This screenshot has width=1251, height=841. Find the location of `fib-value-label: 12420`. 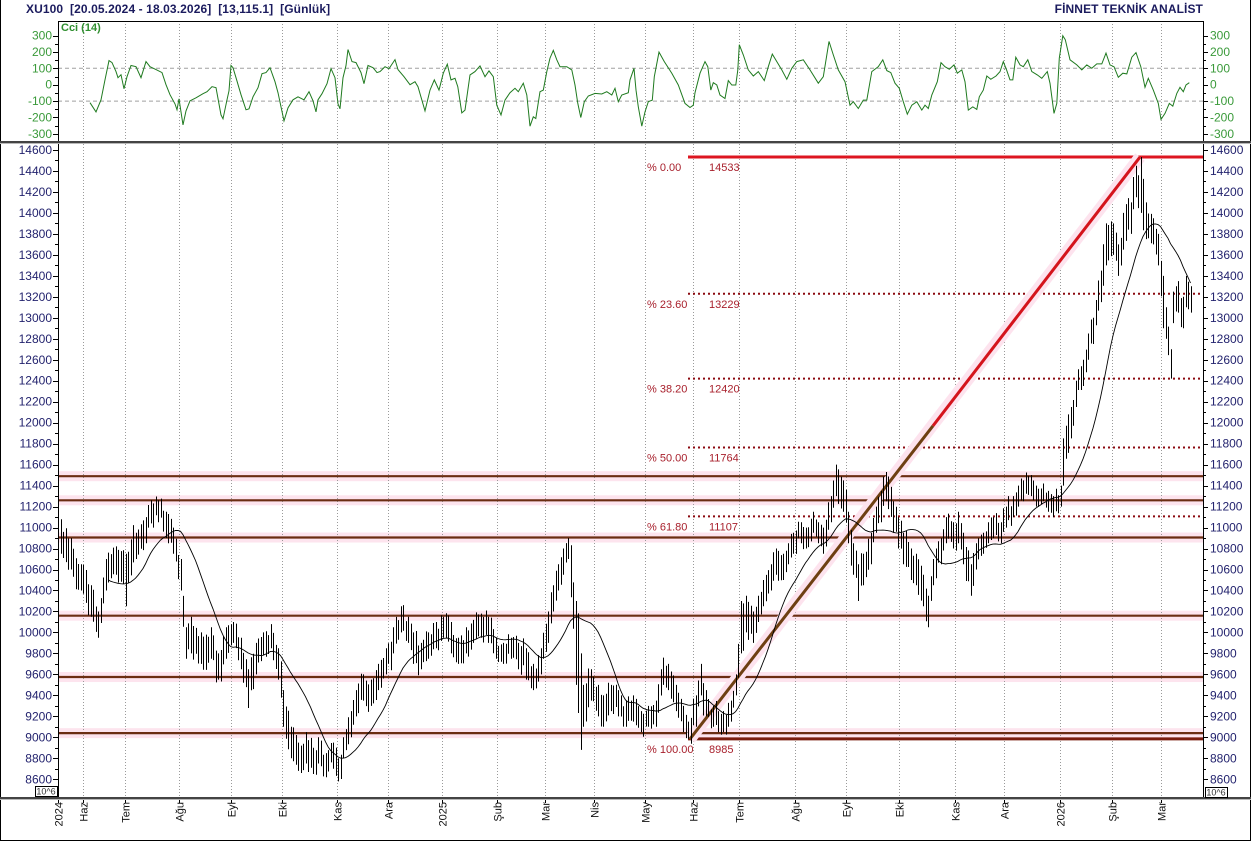

fib-value-label: 12420 is located at coordinates (724, 390).